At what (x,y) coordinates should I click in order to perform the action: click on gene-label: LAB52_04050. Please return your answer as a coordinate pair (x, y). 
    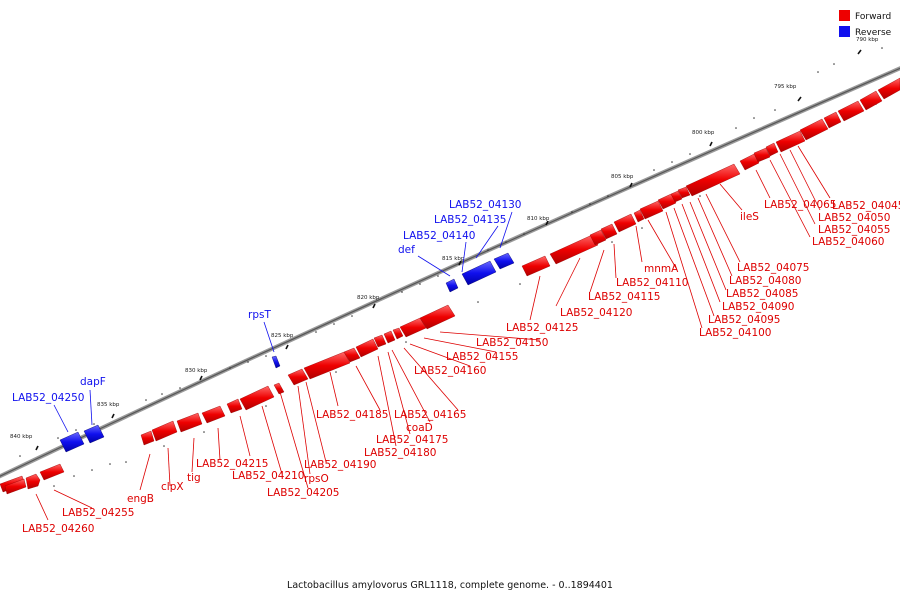
    Looking at the image, I should click on (854, 218).